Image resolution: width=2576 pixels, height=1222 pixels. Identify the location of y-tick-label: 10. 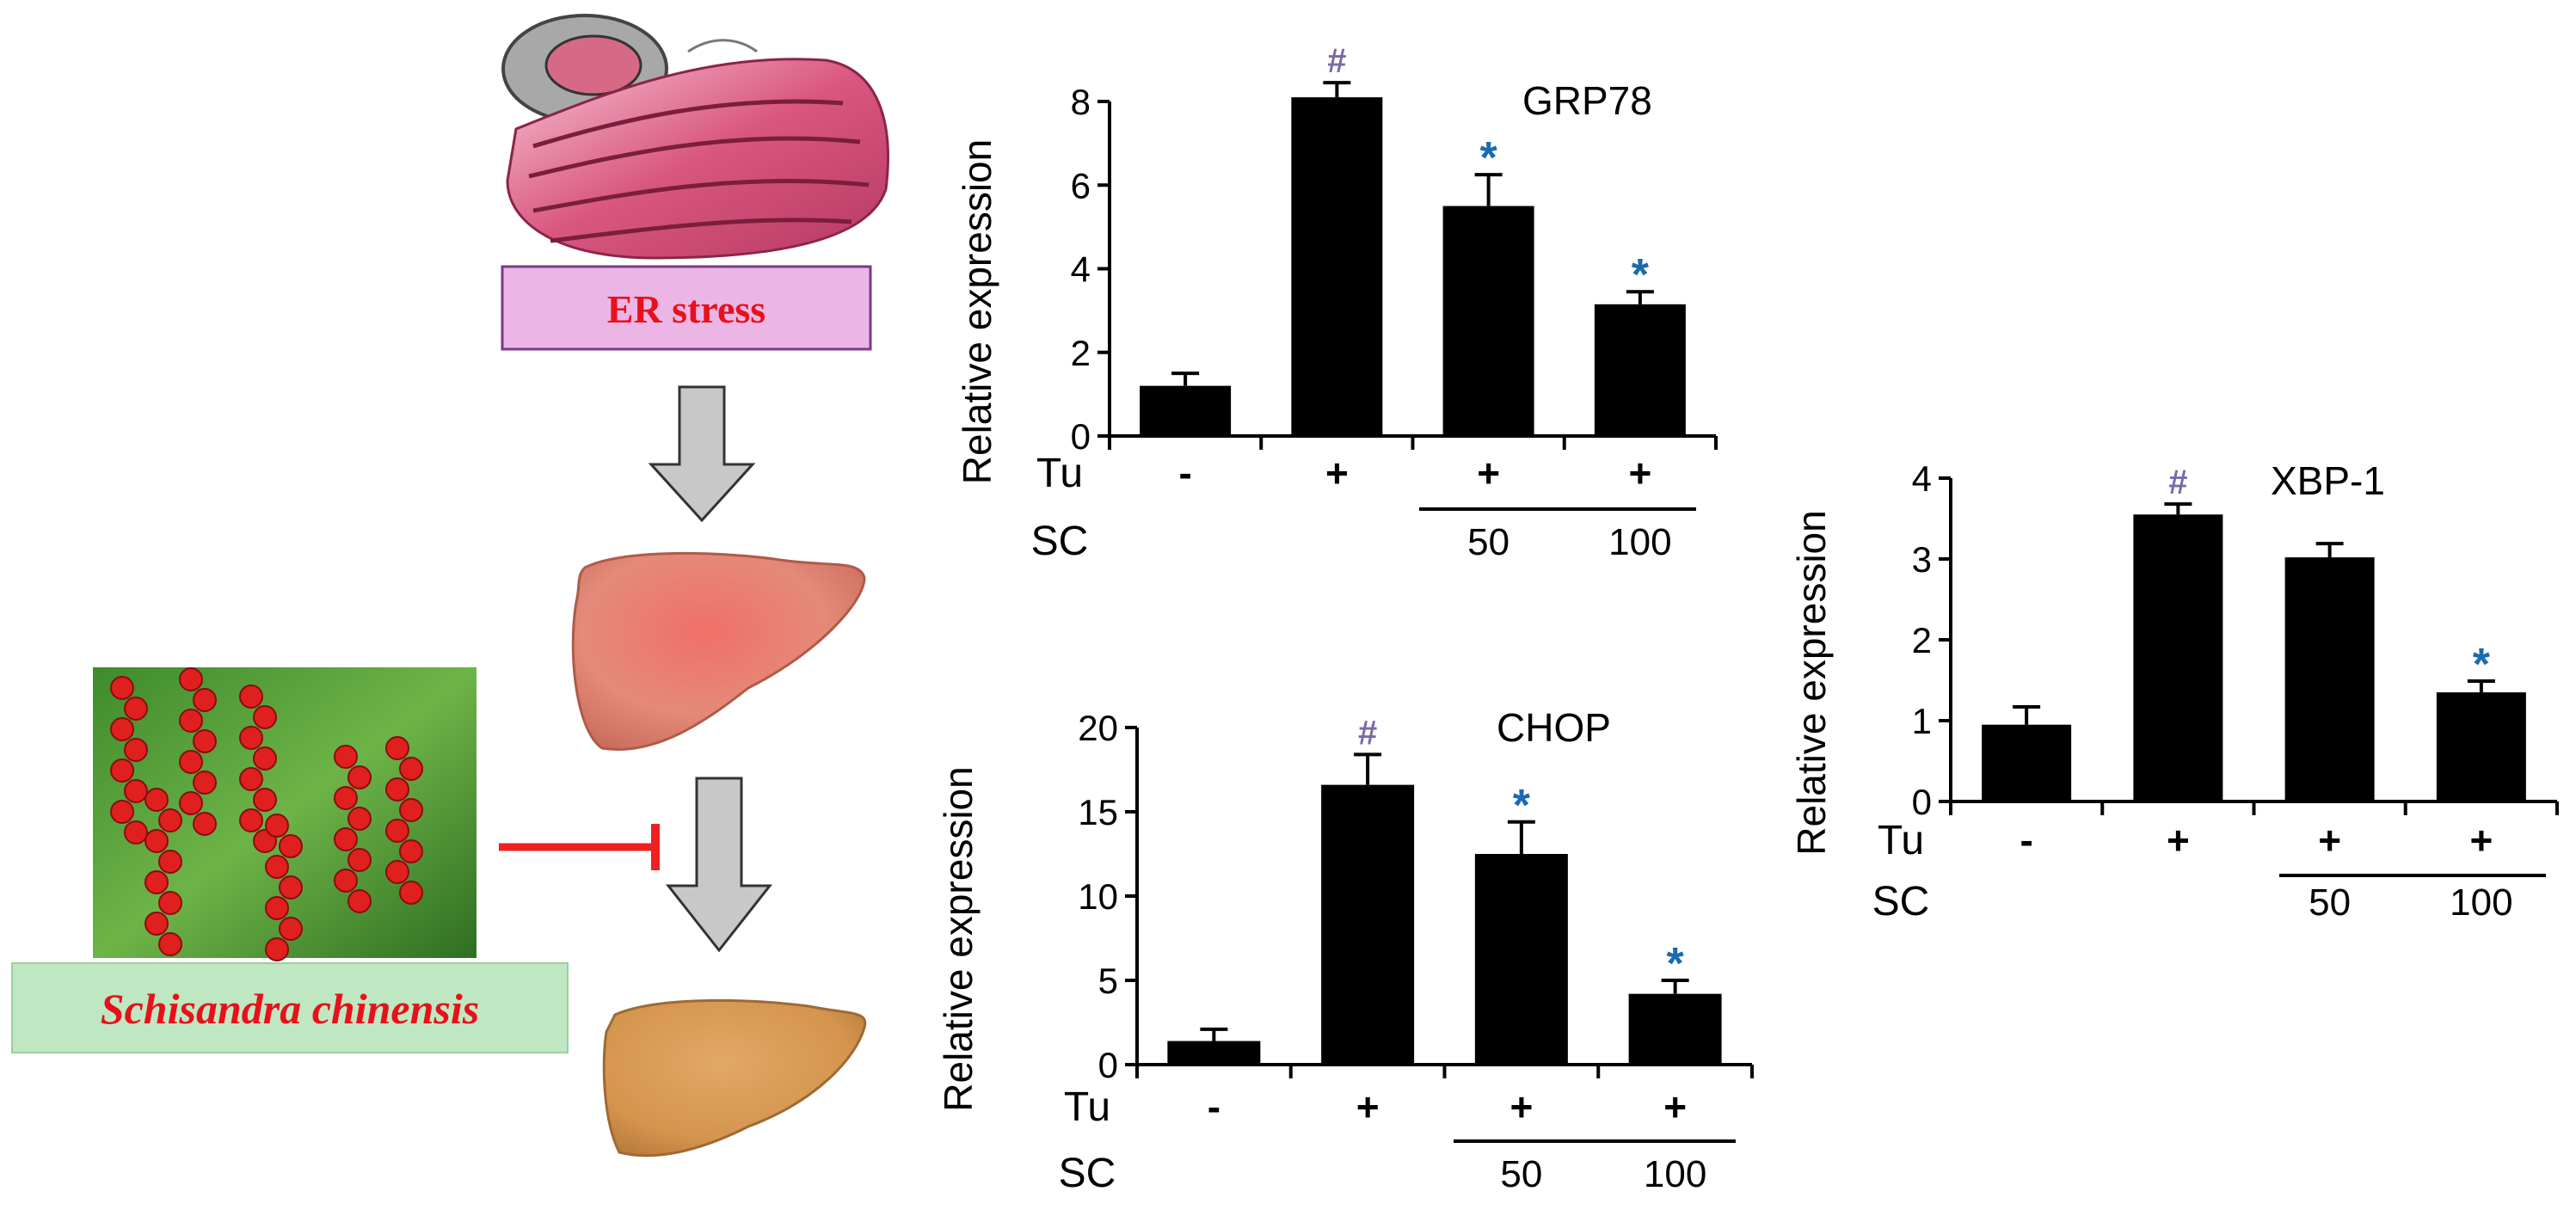
(1098, 896).